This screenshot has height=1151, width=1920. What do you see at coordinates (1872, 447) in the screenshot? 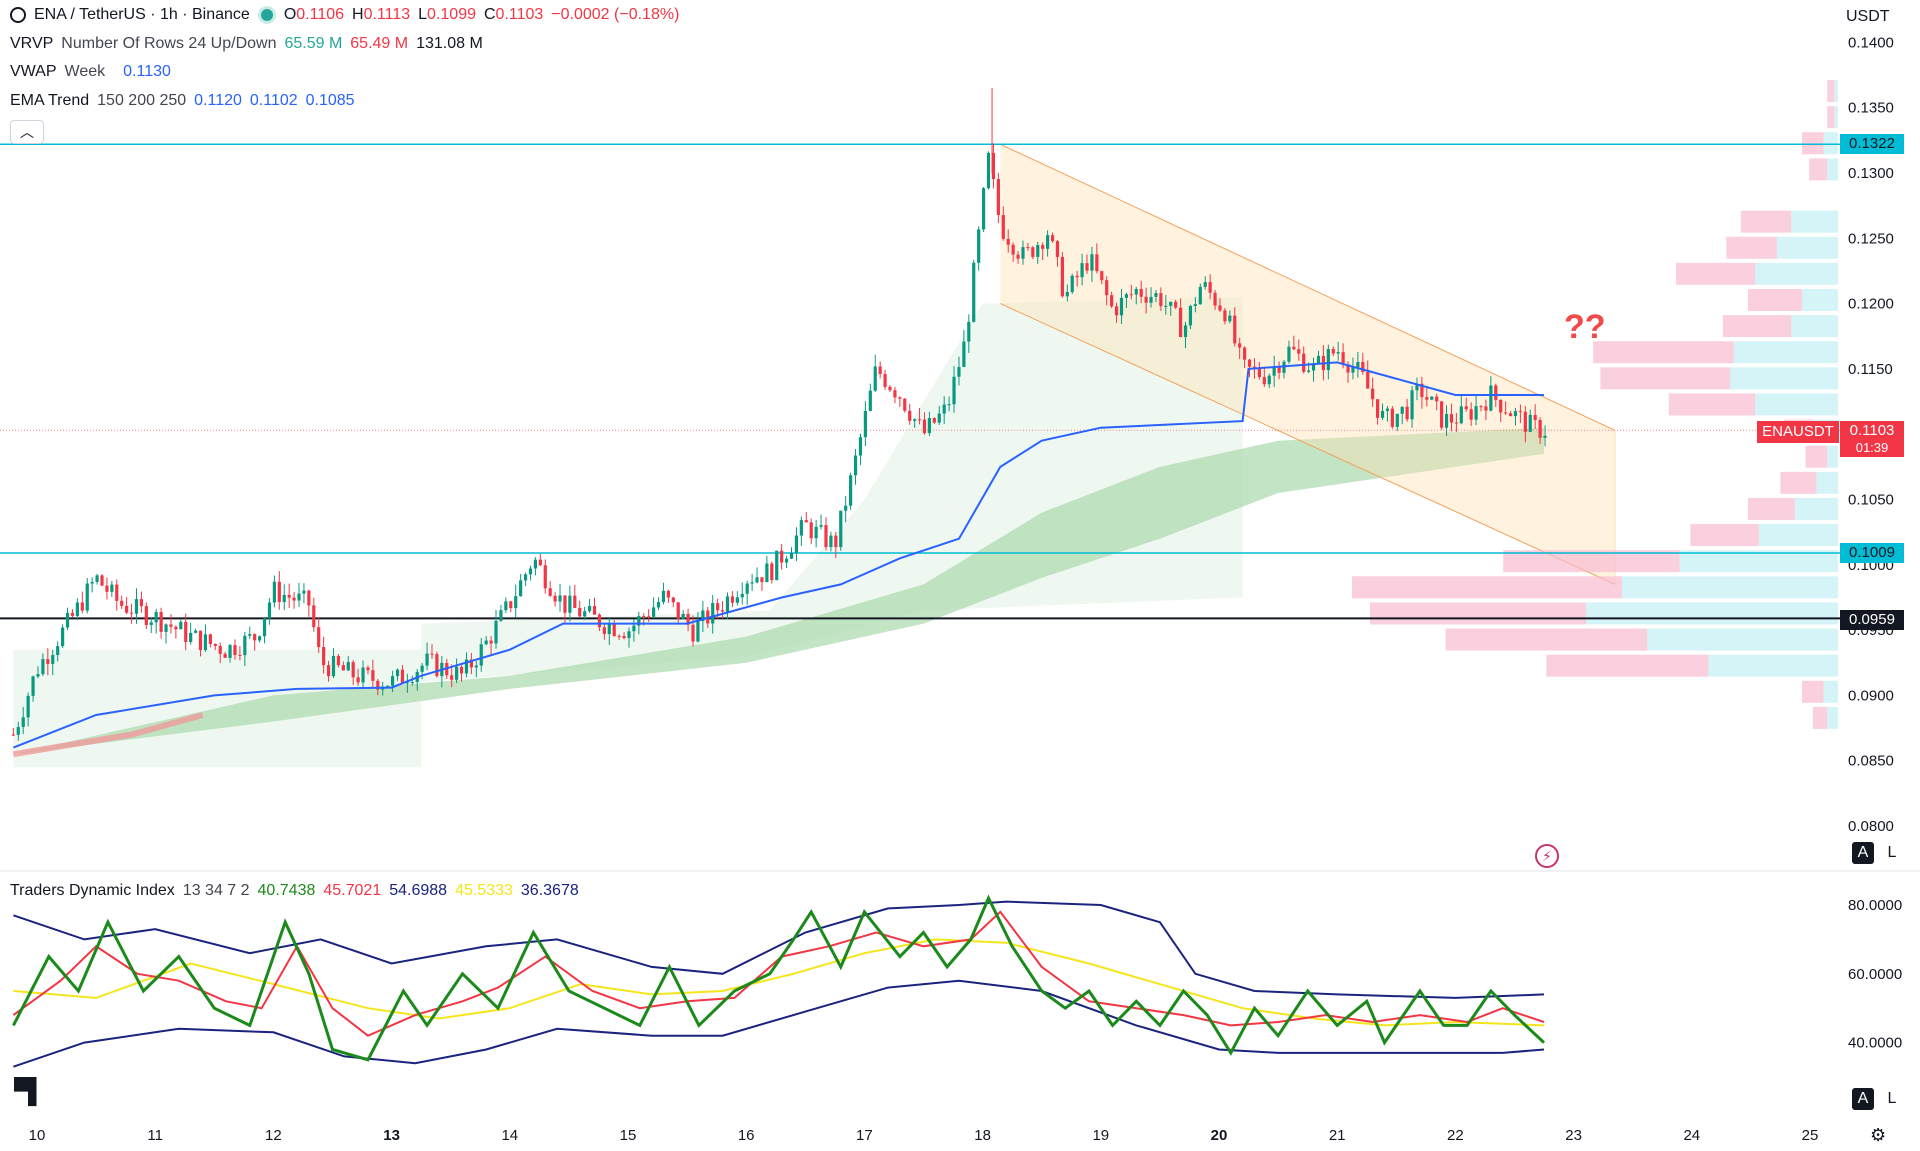
I see `bar-countdown: 01:39` at bounding box center [1872, 447].